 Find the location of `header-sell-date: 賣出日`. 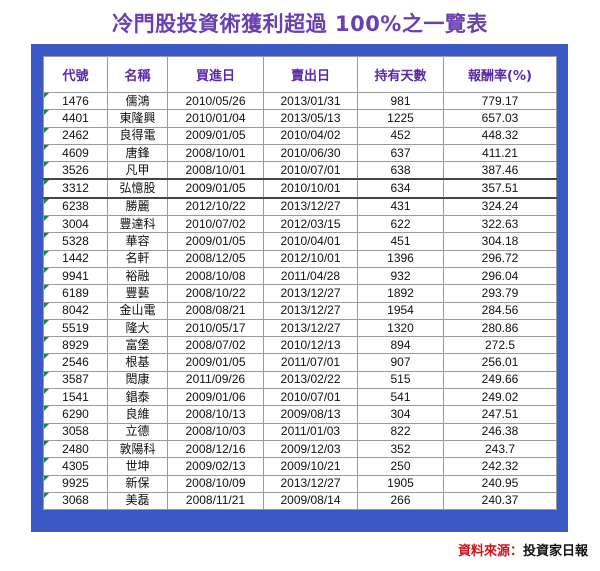

header-sell-date: 賣出日 is located at coordinates (310, 74).